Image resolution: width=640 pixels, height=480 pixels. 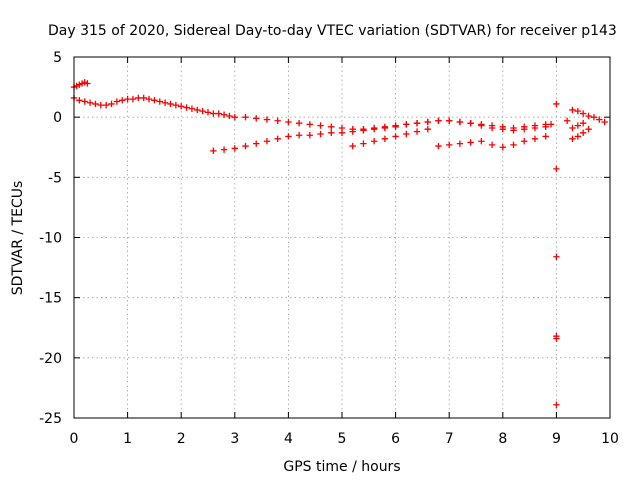 What do you see at coordinates (50, 299) in the screenshot?
I see `y-tick-label-4: -15` at bounding box center [50, 299].